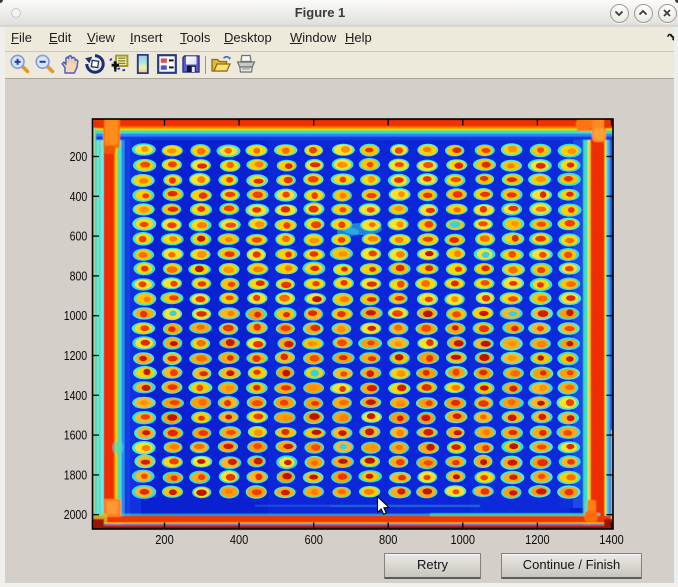  What do you see at coordinates (76, 515) in the screenshot?
I see `svg-text: 2000` at bounding box center [76, 515].